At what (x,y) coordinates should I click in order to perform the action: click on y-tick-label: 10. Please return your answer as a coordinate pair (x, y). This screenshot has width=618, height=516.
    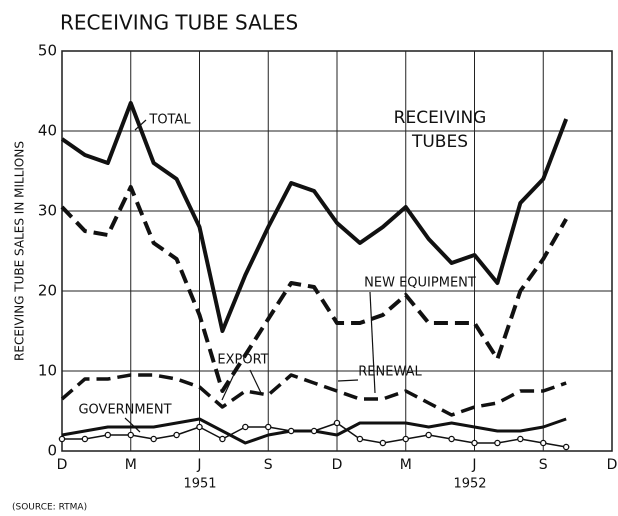
    Looking at the image, I should click on (47, 371).